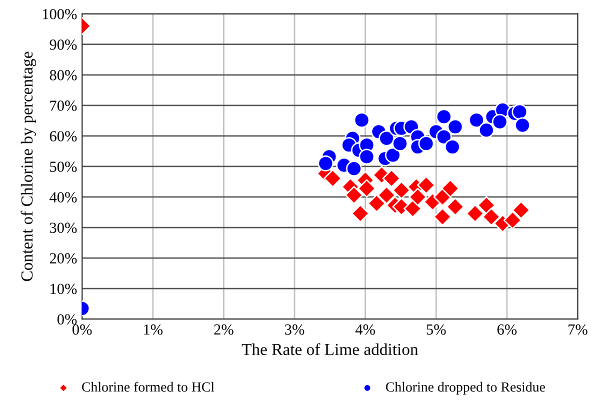 The image size is (595, 407). Describe the element at coordinates (148, 387) in the screenshot. I see `legend-label: Chlorine formed to HCl` at that location.